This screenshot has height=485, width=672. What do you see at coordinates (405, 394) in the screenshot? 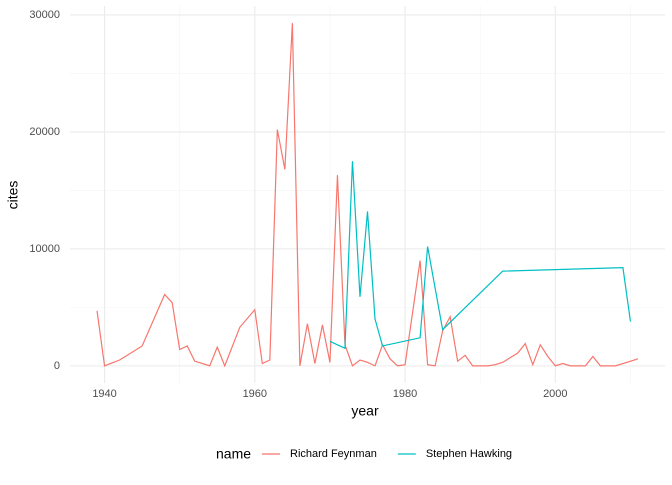
I see `x-tick-label: 1980` at bounding box center [405, 394].